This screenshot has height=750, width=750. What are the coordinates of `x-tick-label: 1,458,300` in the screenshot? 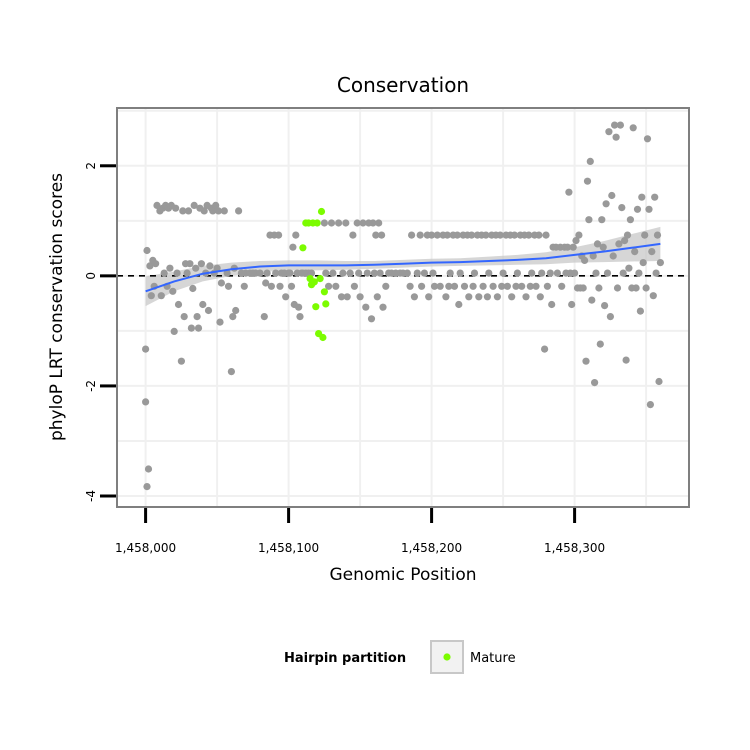 It's located at (574, 548).